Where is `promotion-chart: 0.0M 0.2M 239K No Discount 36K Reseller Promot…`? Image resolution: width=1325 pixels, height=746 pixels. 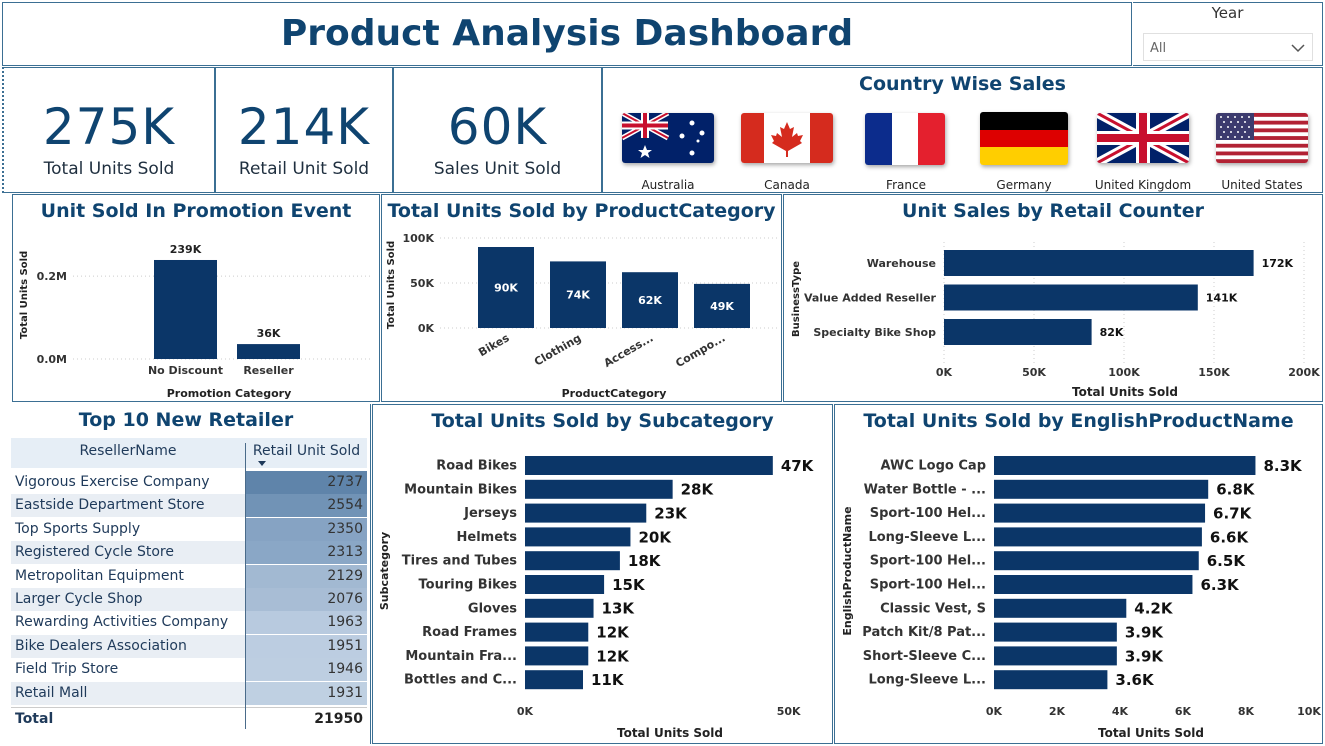 promotion-chart: 0.0M 0.2M 239K No Discount 36K Reseller Promot… is located at coordinates (196, 321).